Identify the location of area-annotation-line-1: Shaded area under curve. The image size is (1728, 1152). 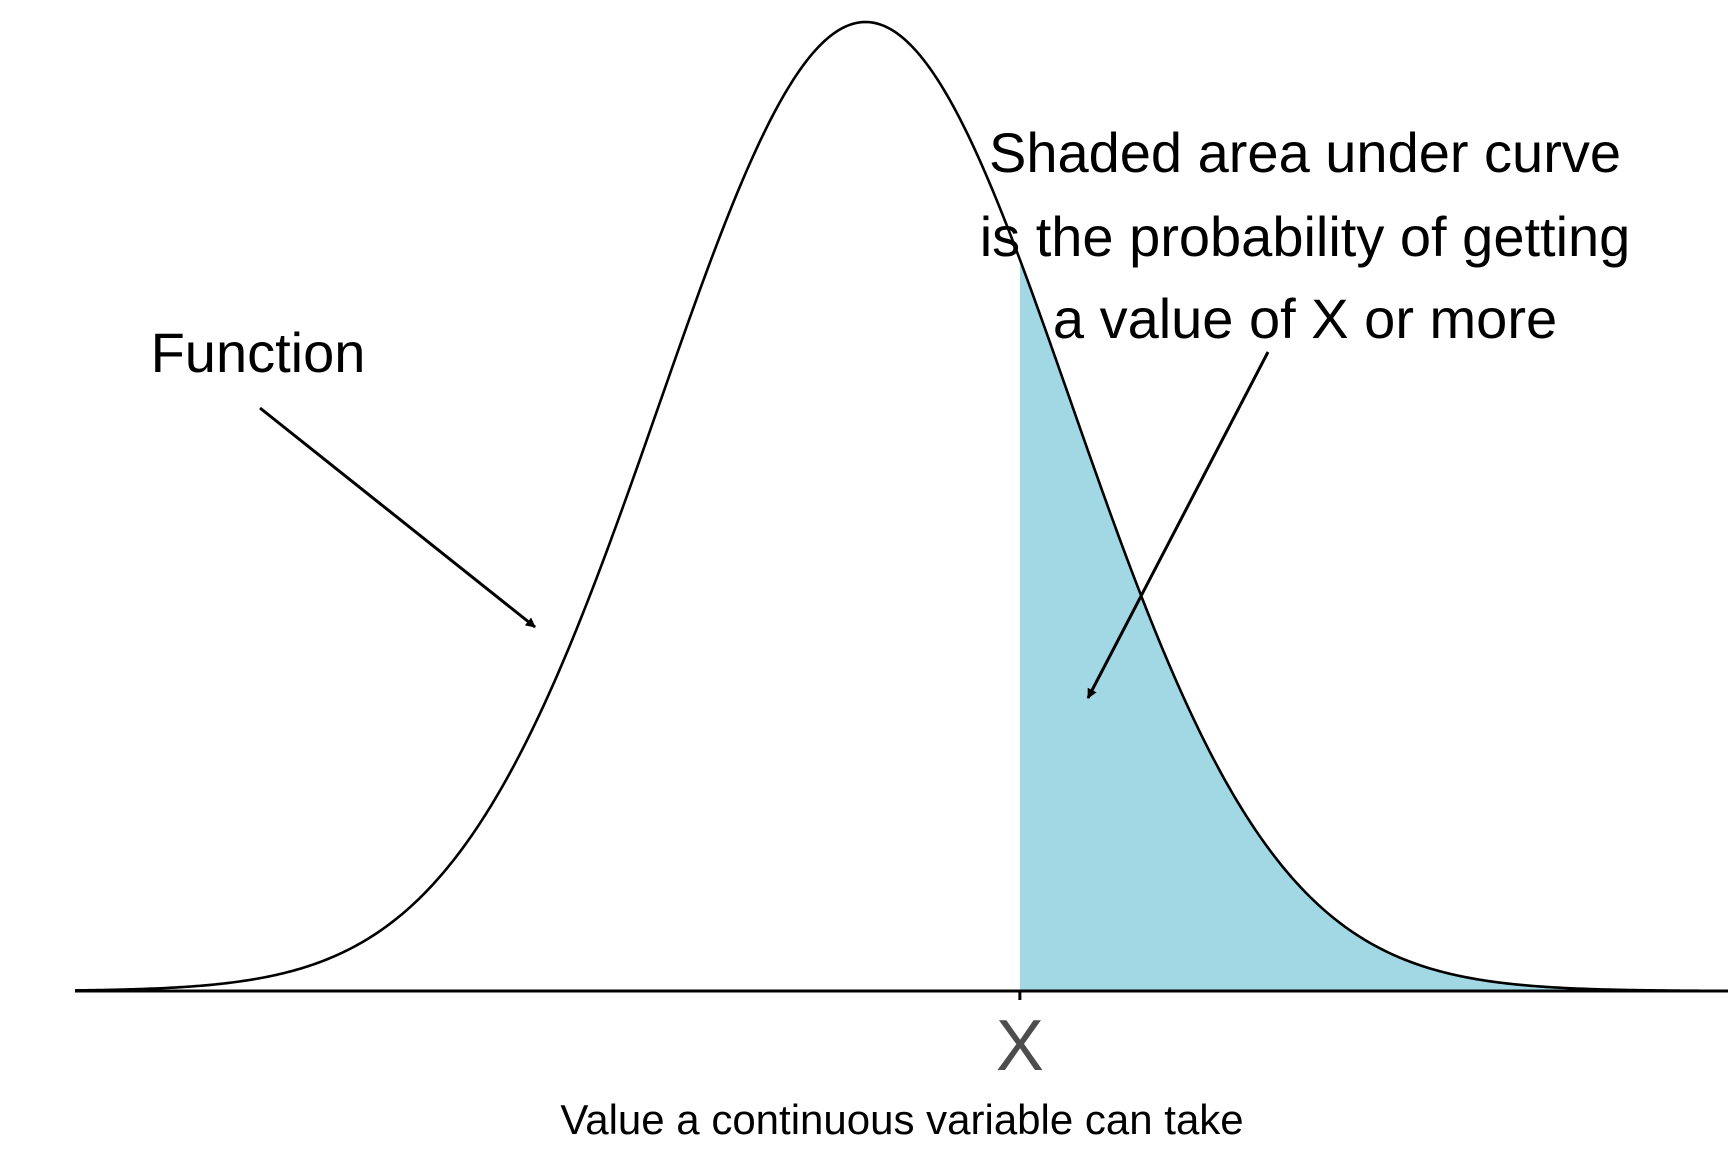
(1305, 152).